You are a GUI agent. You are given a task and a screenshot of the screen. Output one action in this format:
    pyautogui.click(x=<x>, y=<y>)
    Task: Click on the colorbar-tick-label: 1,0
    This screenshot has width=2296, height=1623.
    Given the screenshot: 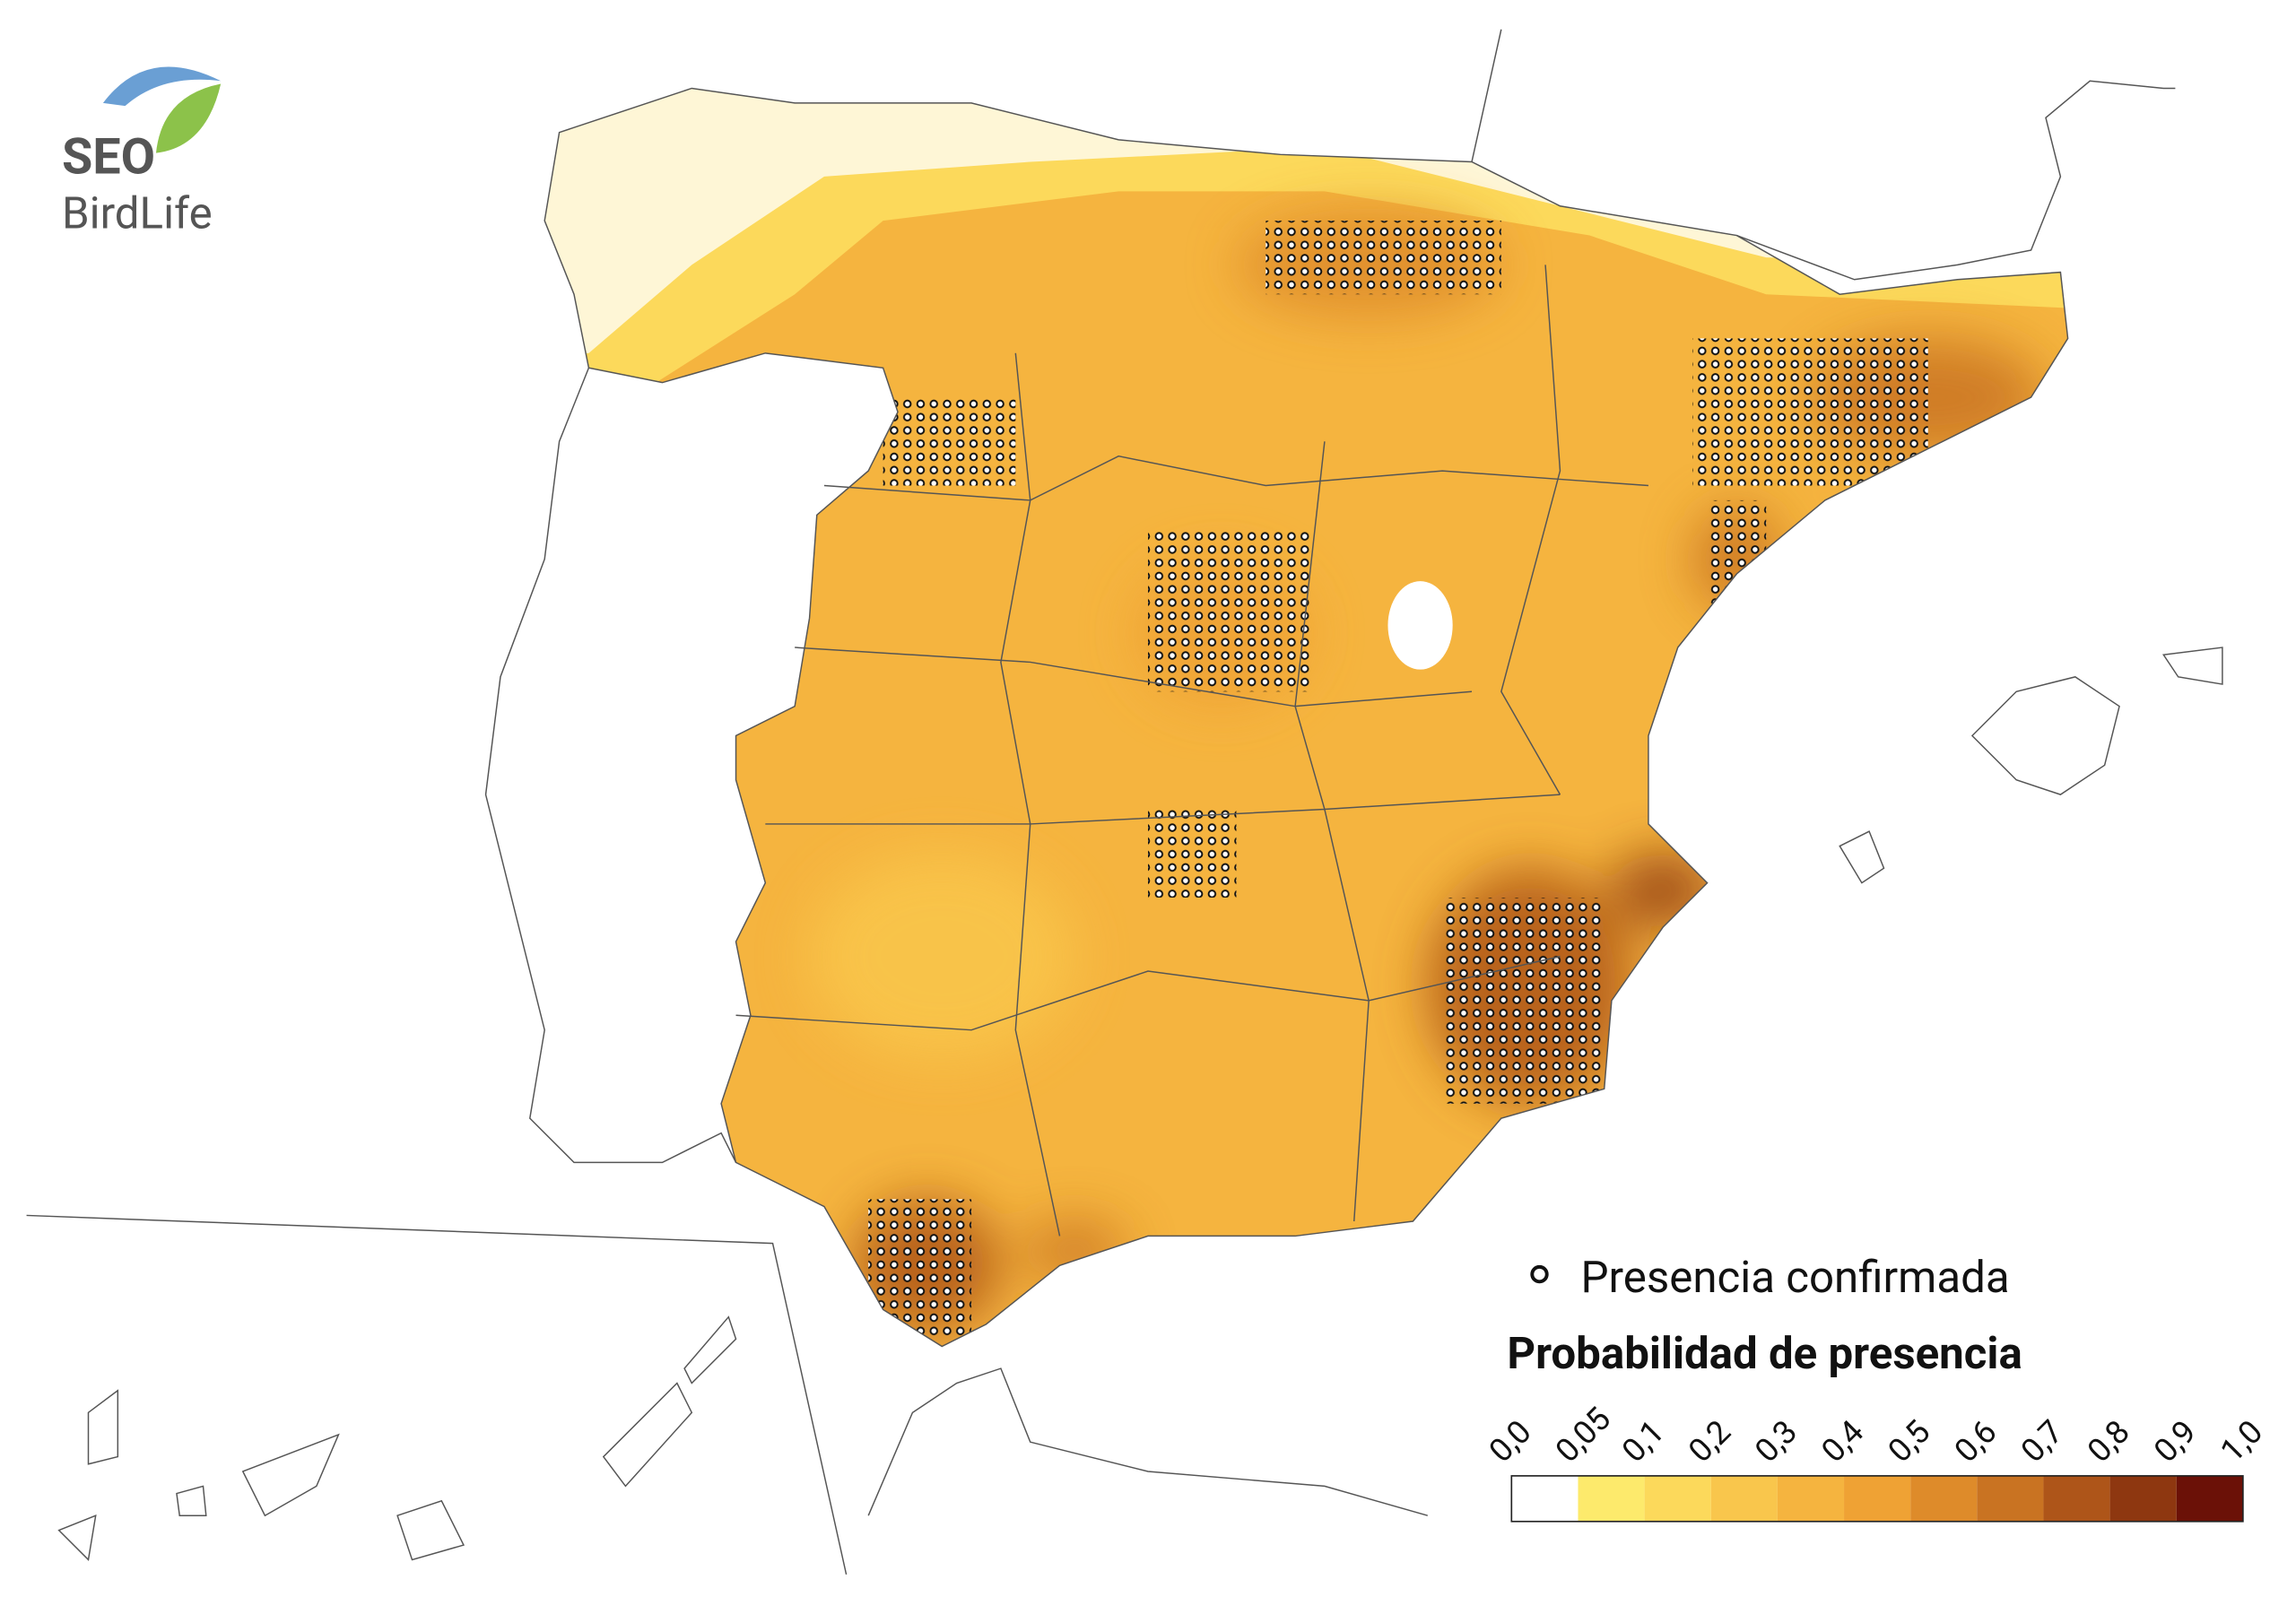 What is the action you would take?
    pyautogui.click(x=2241, y=1441)
    